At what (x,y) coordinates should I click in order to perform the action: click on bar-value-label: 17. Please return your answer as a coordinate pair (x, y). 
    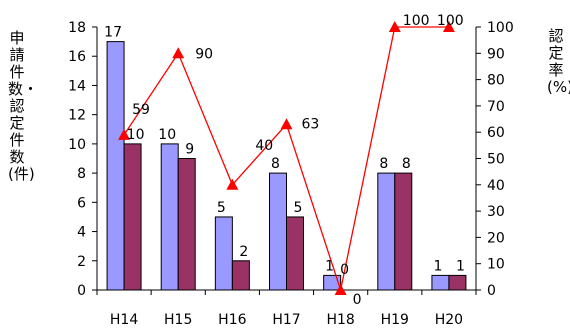
    Looking at the image, I should click on (113, 33).